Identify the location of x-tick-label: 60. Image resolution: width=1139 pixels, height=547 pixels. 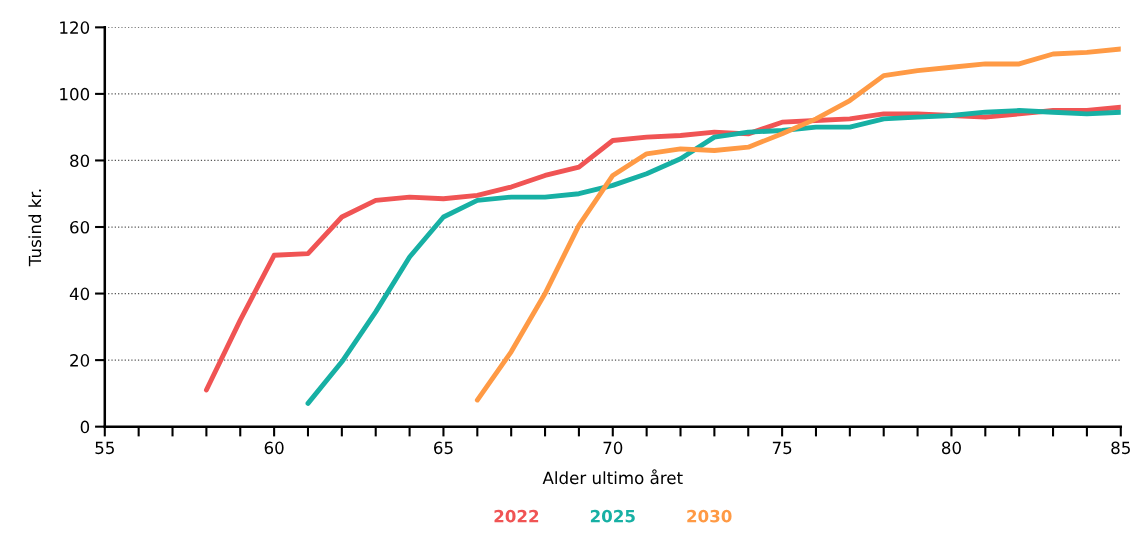
(274, 448).